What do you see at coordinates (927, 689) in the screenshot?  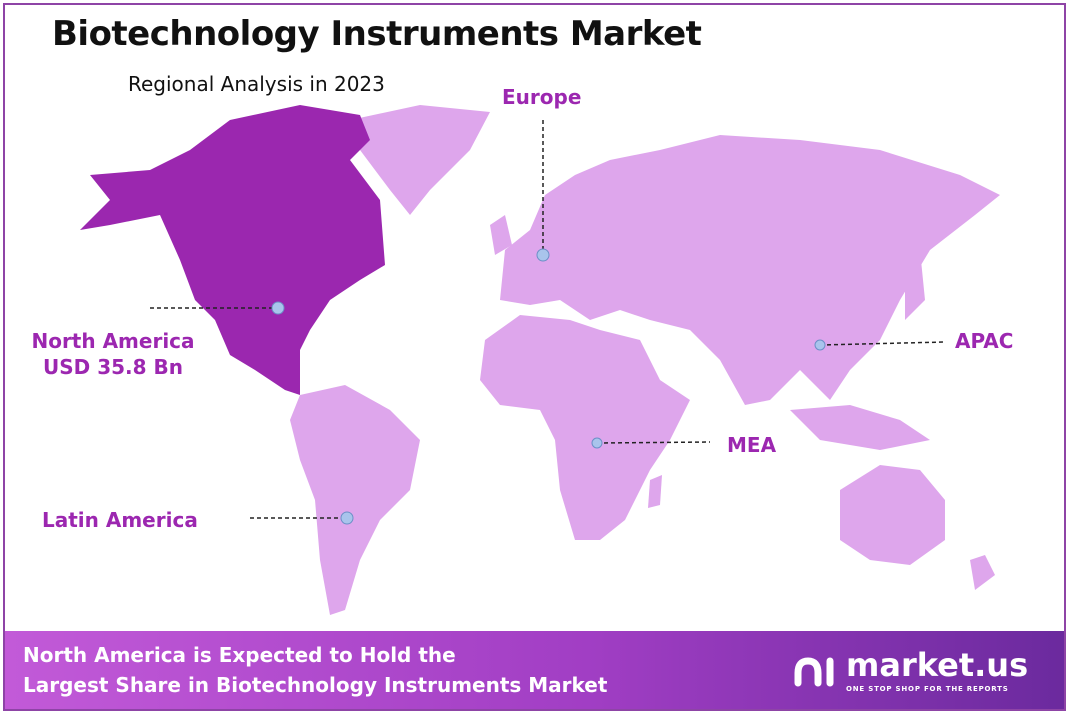 I see `logo-tagline: ONE STOP SHOP FOR THE REPORTS` at bounding box center [927, 689].